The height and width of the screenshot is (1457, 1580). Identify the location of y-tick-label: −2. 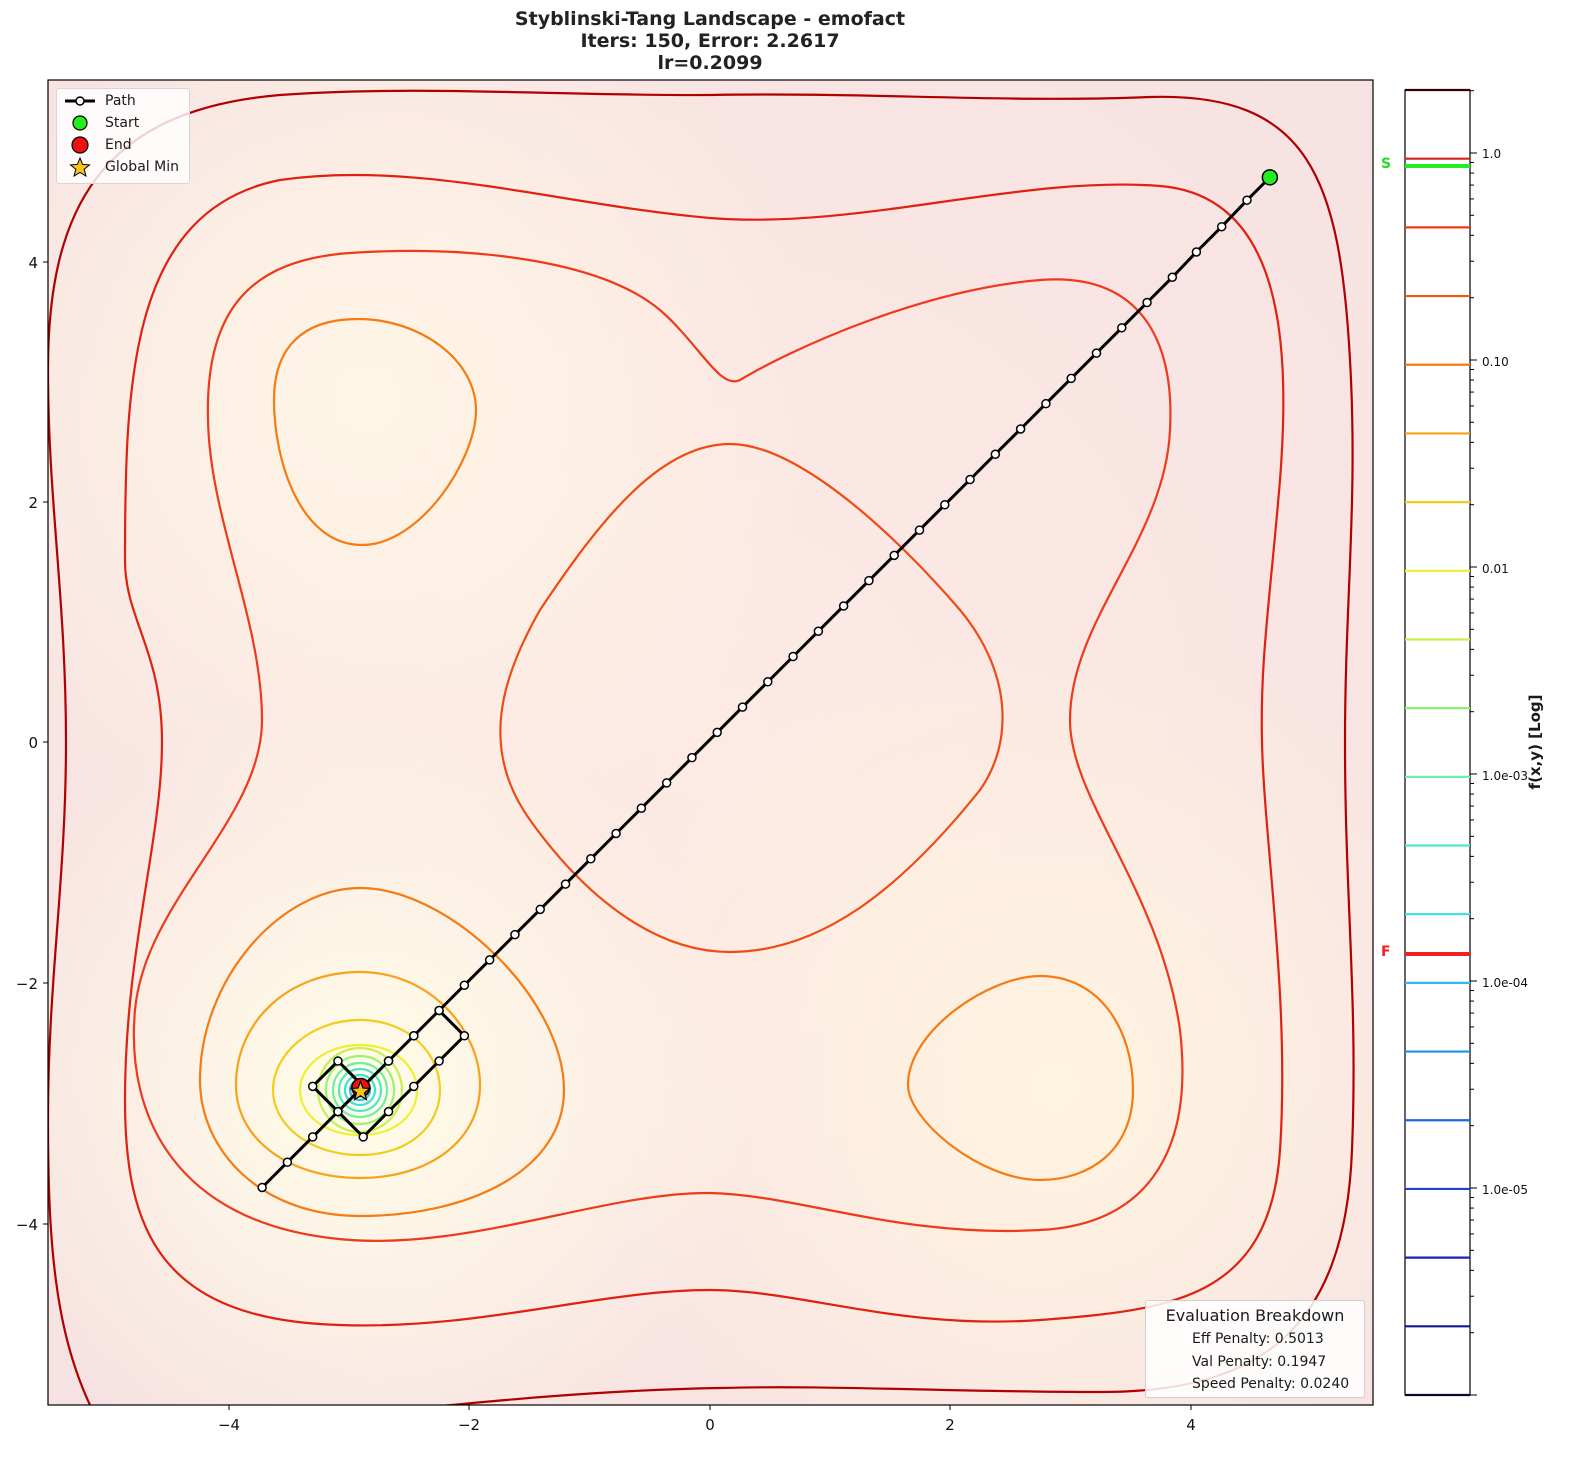
(27, 984).